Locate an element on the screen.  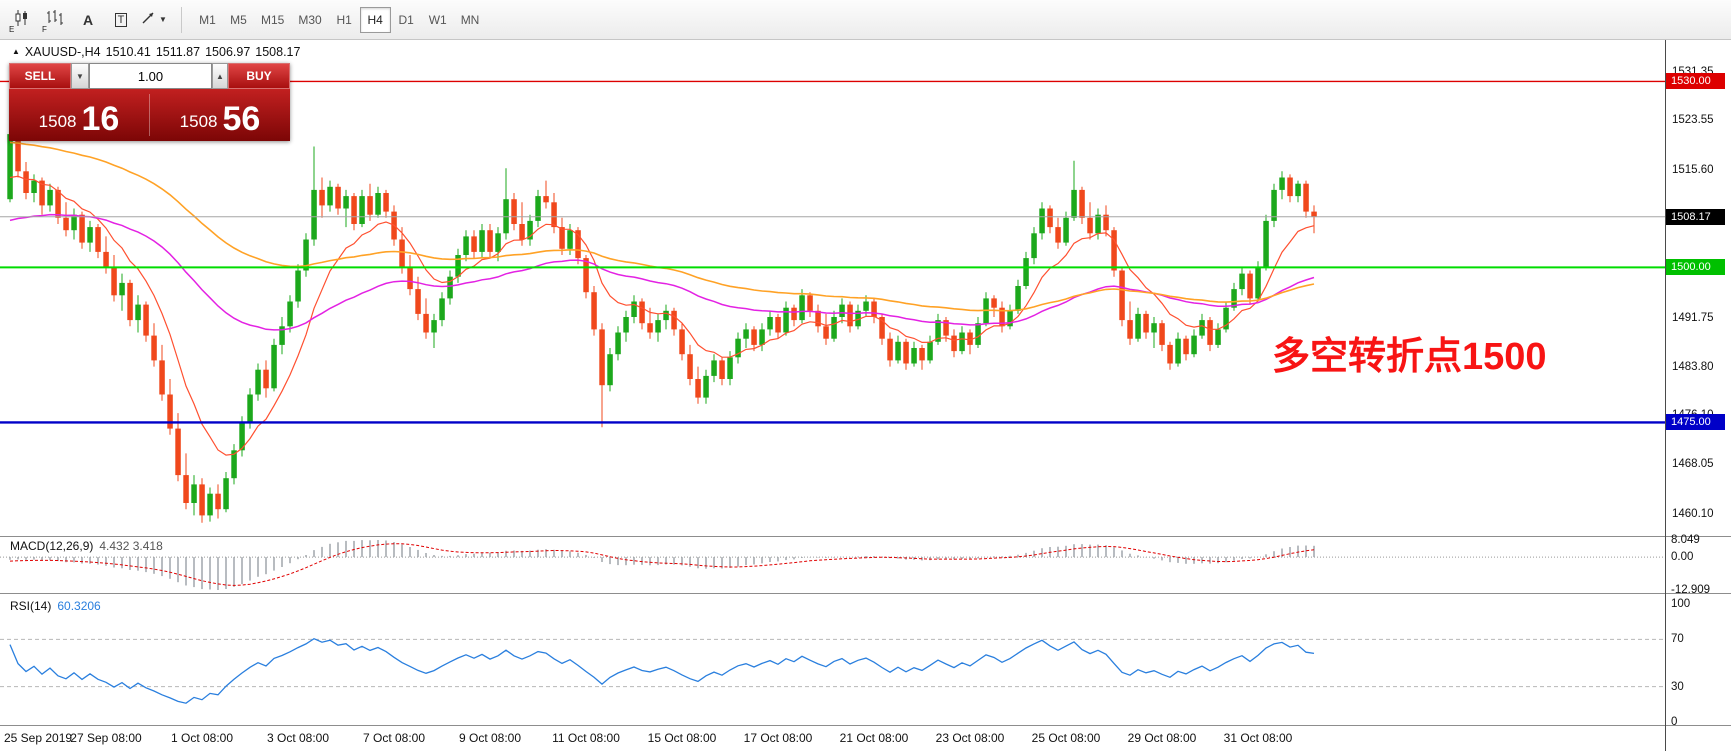
time-axis-label: 21 Oct 08:00 is located at coordinates (874, 738).